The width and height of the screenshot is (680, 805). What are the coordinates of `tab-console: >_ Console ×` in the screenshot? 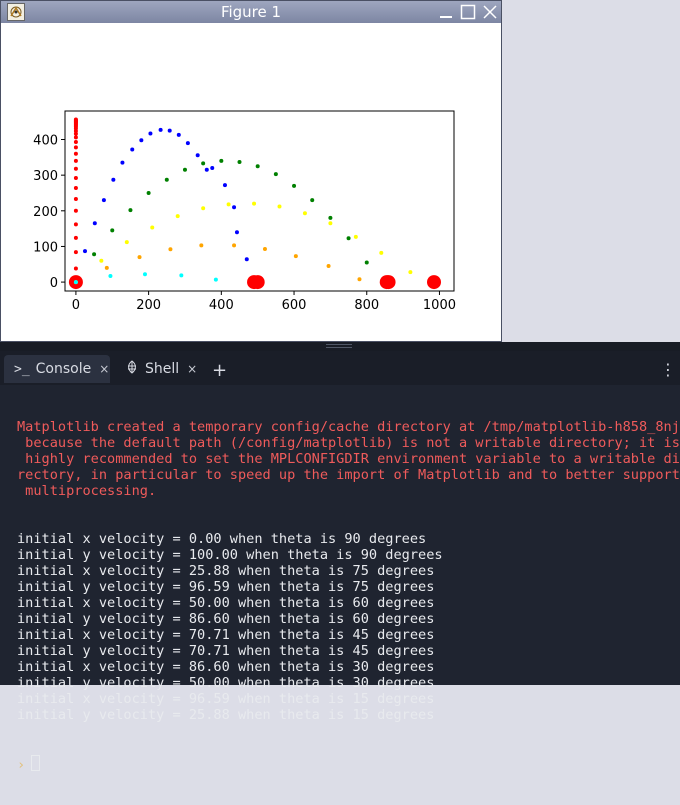 It's located at (57, 369).